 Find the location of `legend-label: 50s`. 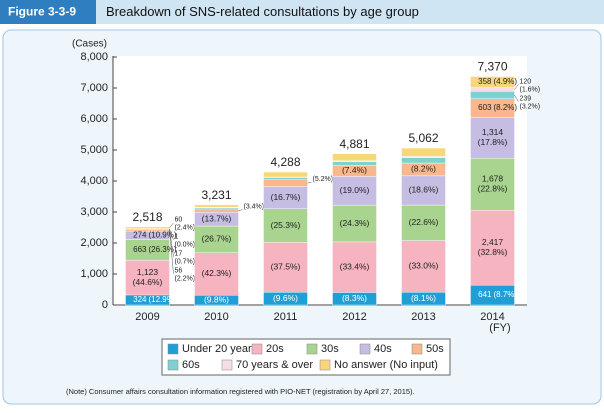

legend-label: 50s is located at coordinates (435, 349).